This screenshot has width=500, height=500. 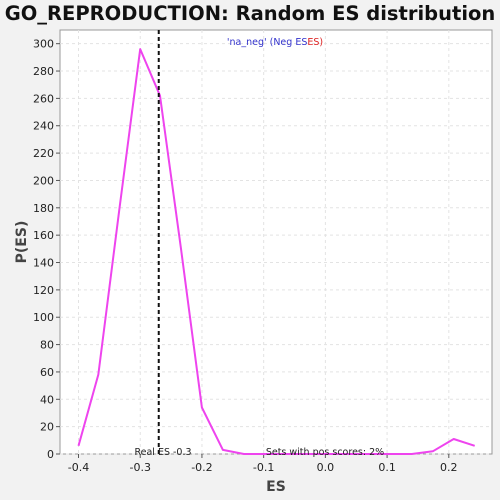 What do you see at coordinates (387, 467) in the screenshot?
I see `x-tick-label: 0.1` at bounding box center [387, 467].